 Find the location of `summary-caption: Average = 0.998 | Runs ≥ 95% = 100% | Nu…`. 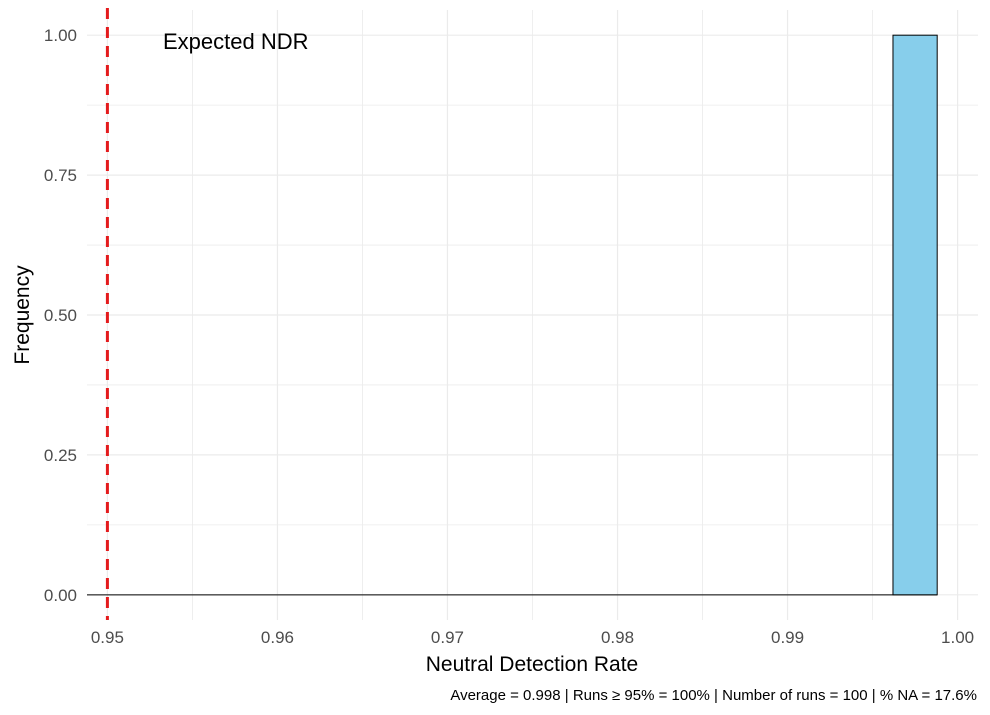

summary-caption: Average = 0.998 | Runs ≥ 95% = 100% | Nu… is located at coordinates (713, 695).